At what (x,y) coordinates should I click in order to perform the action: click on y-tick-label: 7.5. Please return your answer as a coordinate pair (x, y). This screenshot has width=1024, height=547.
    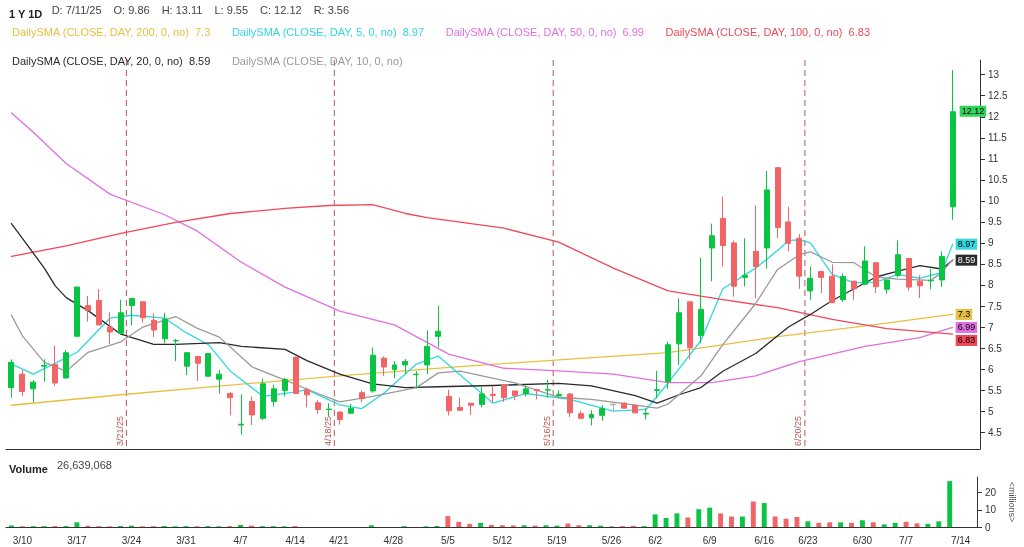
    Looking at the image, I should click on (995, 306).